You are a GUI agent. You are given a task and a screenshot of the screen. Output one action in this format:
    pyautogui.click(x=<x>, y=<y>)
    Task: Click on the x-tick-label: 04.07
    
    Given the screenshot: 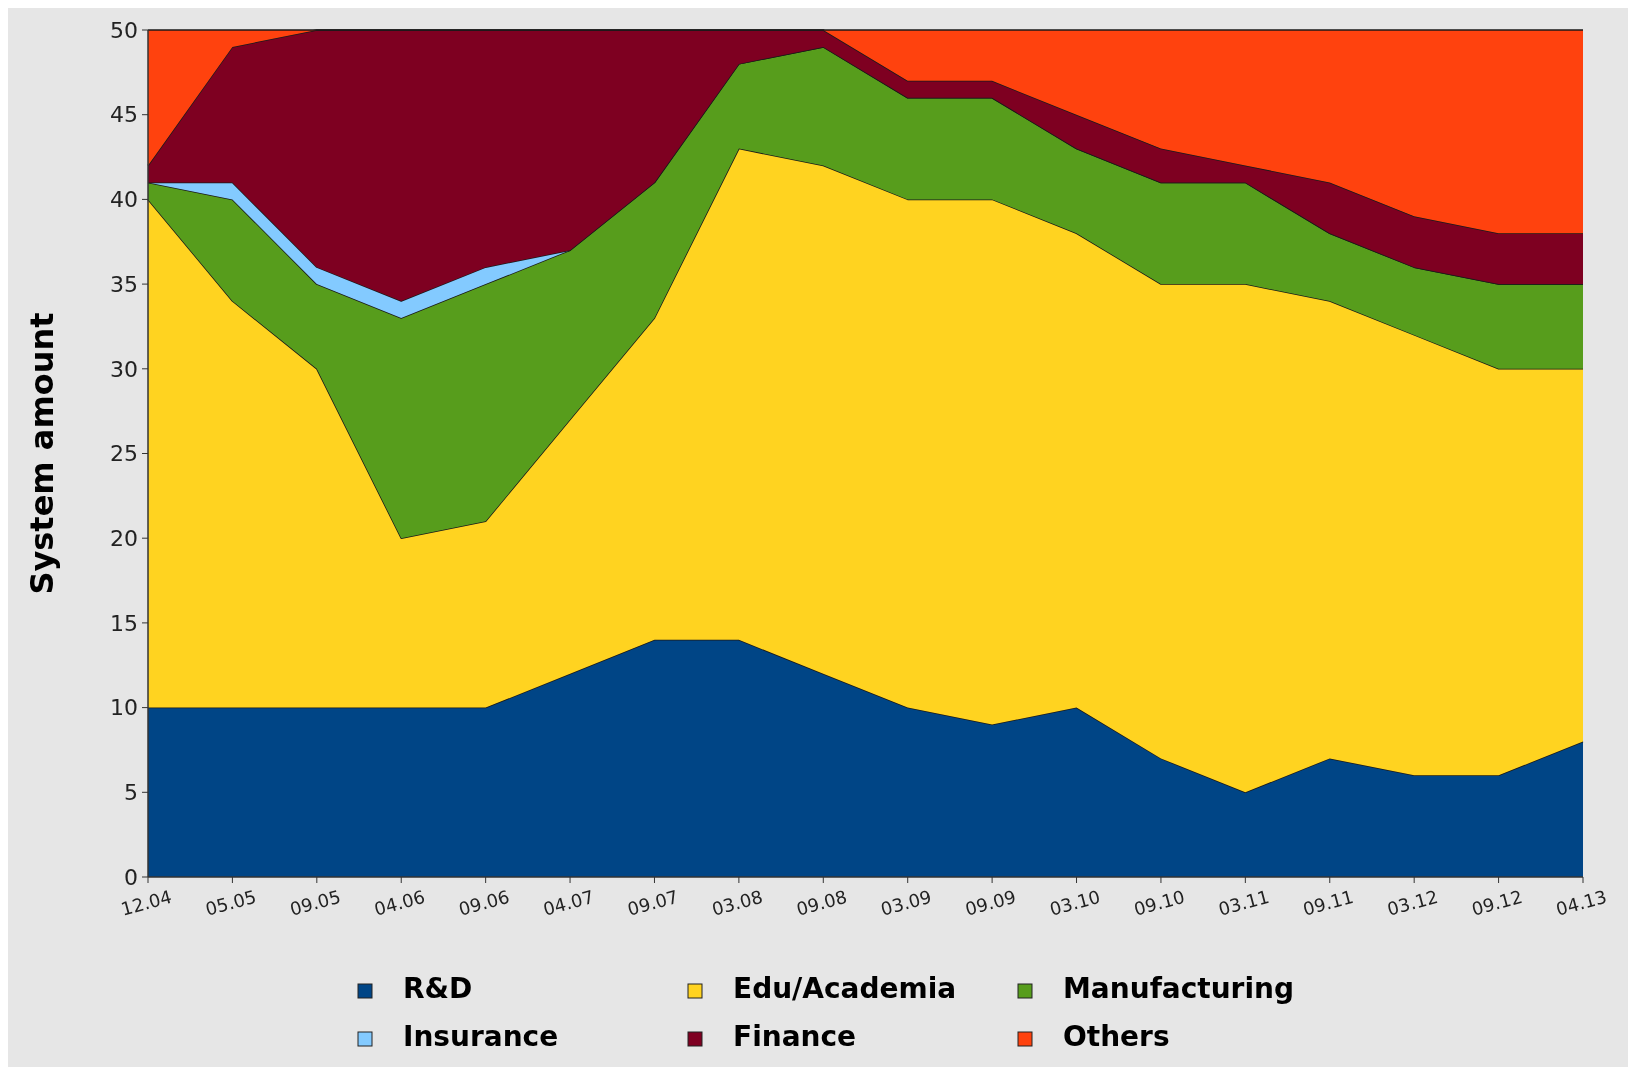 What is the action you would take?
    pyautogui.click(x=568, y=902)
    